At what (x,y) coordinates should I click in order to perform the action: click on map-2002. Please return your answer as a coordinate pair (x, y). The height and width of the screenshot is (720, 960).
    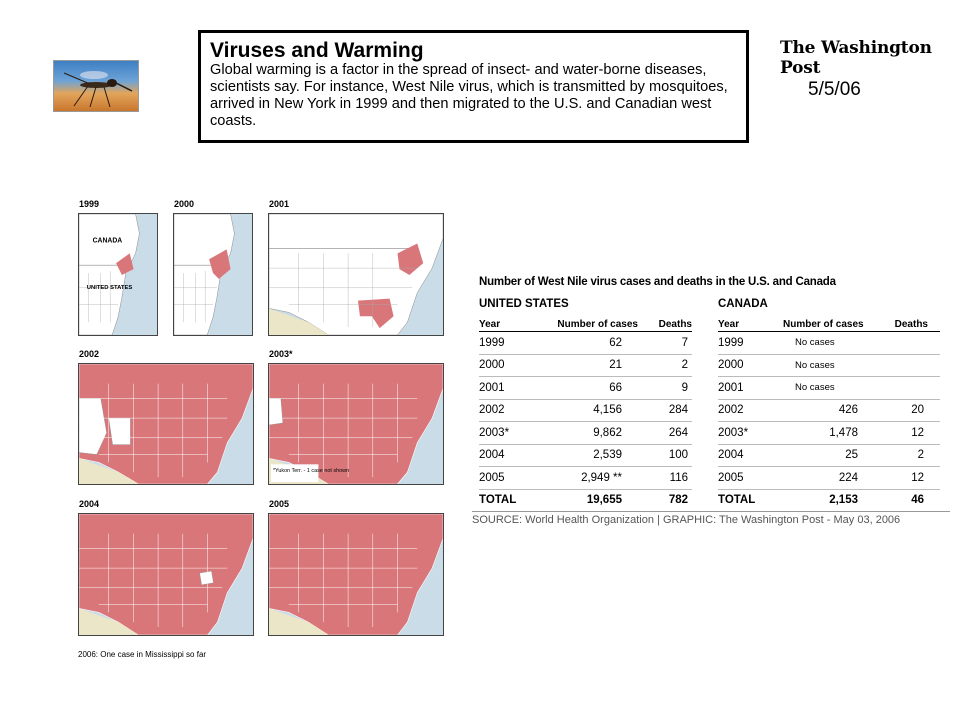
    Looking at the image, I should click on (166, 424).